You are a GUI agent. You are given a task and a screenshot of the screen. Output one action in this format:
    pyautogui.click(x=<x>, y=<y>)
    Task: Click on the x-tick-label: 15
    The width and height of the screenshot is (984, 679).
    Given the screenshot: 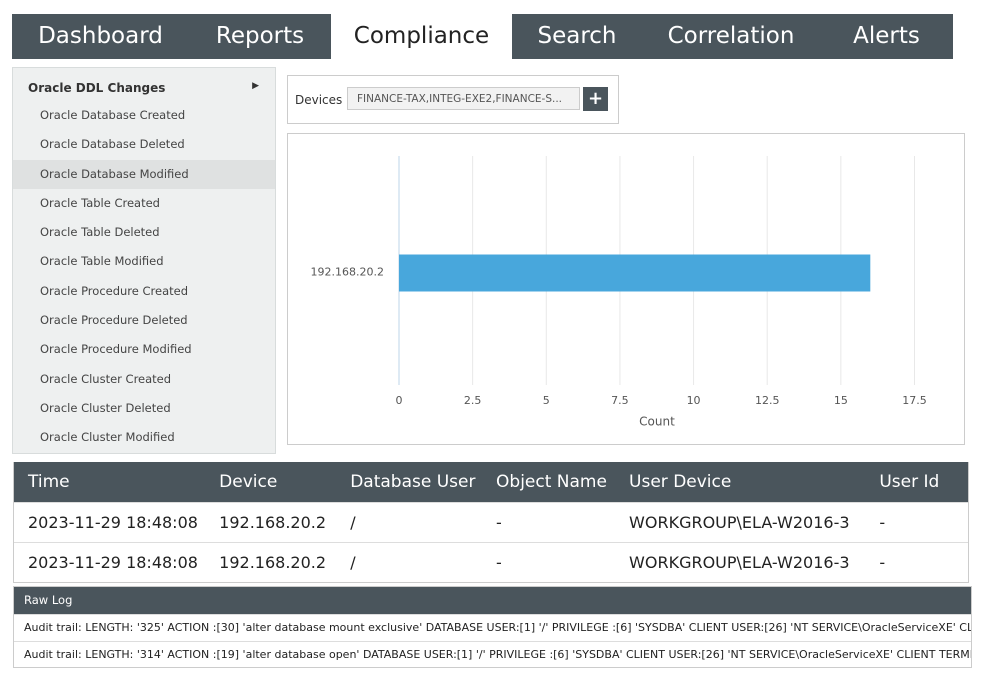 What is the action you would take?
    pyautogui.click(x=841, y=400)
    